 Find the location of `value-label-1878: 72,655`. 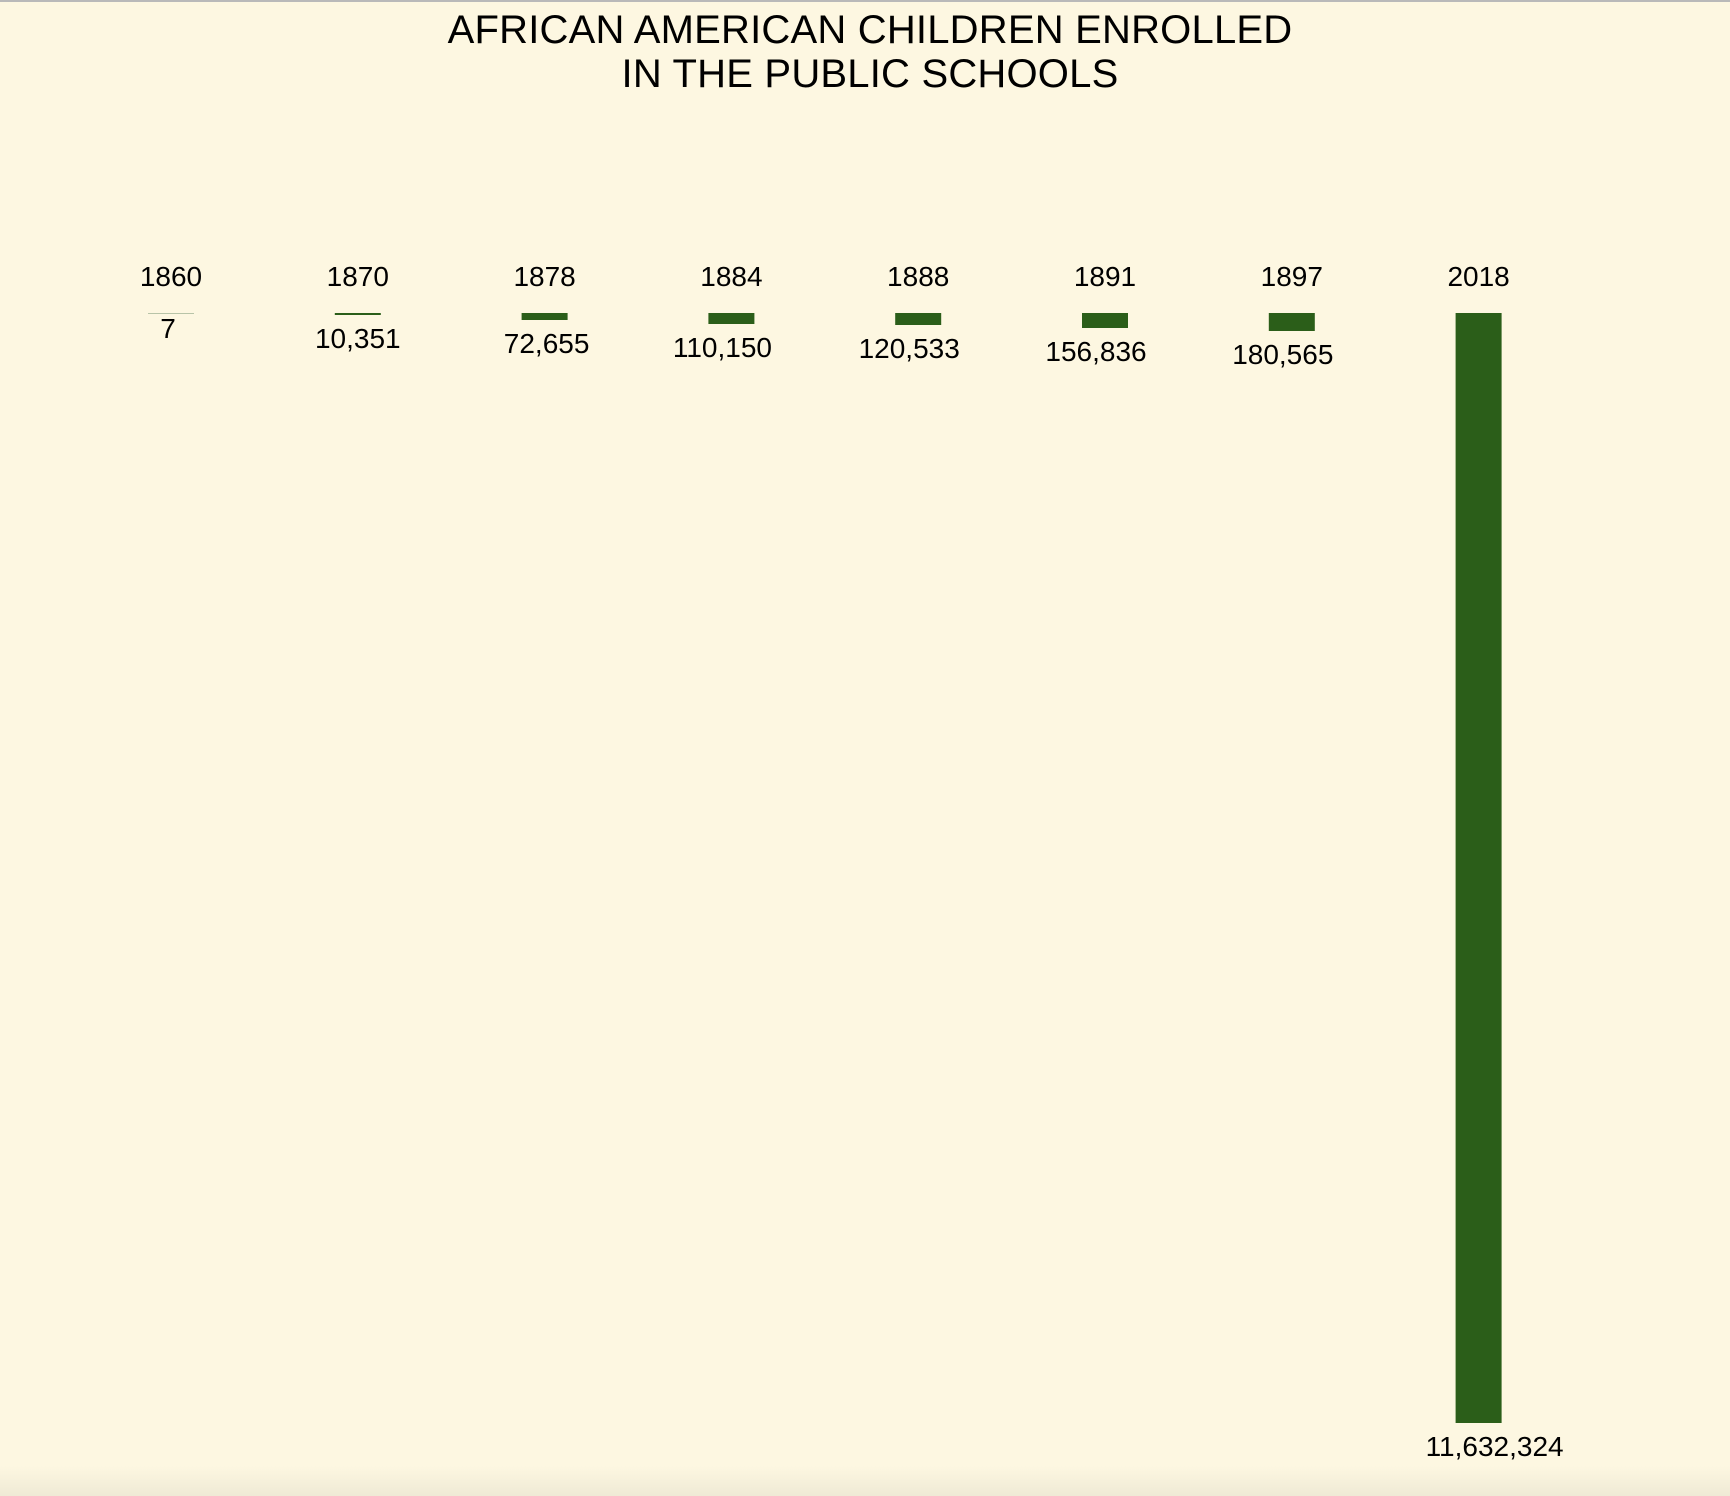

value-label-1878: 72,655 is located at coordinates (547, 343).